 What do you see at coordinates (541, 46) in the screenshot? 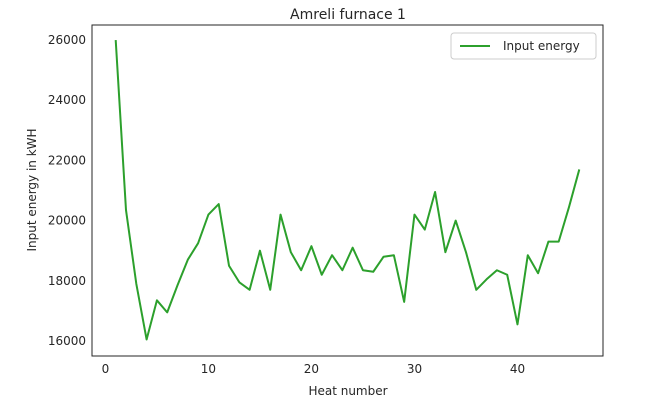
I see `legend-label: Input energy` at bounding box center [541, 46].